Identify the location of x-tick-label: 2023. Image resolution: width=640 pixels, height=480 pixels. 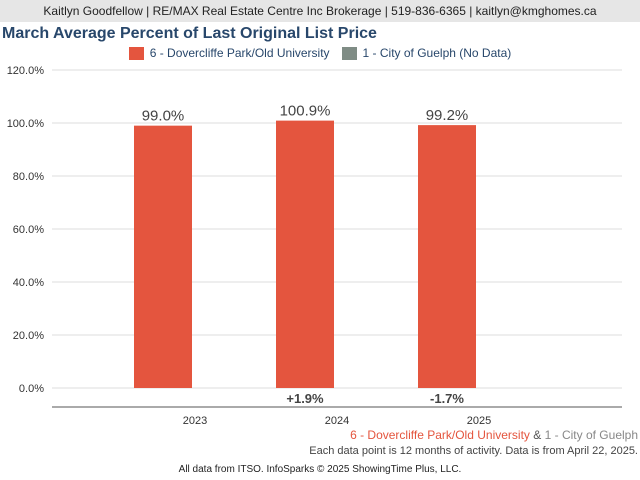
(195, 421).